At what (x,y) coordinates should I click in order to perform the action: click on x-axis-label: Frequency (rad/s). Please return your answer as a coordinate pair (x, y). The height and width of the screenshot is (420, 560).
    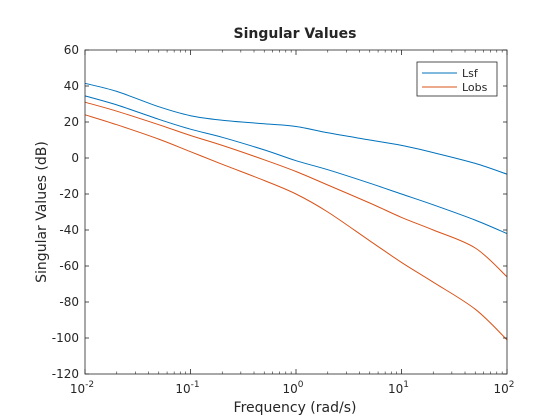
    Looking at the image, I should click on (295, 408).